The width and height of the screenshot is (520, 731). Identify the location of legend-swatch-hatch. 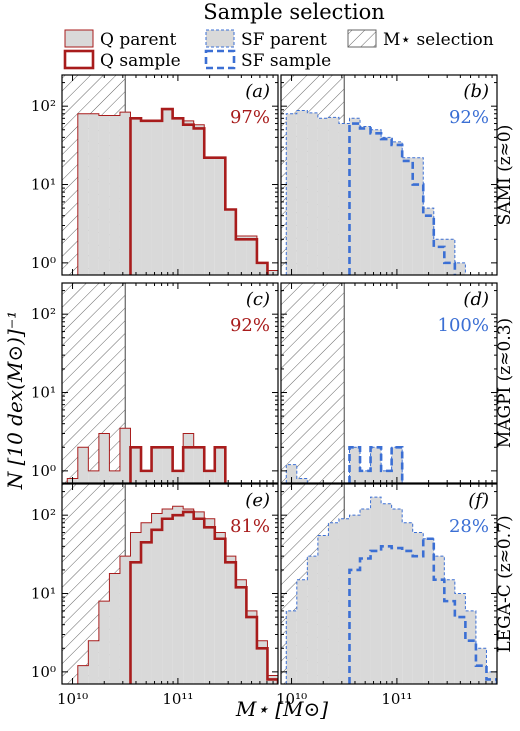
(362, 38).